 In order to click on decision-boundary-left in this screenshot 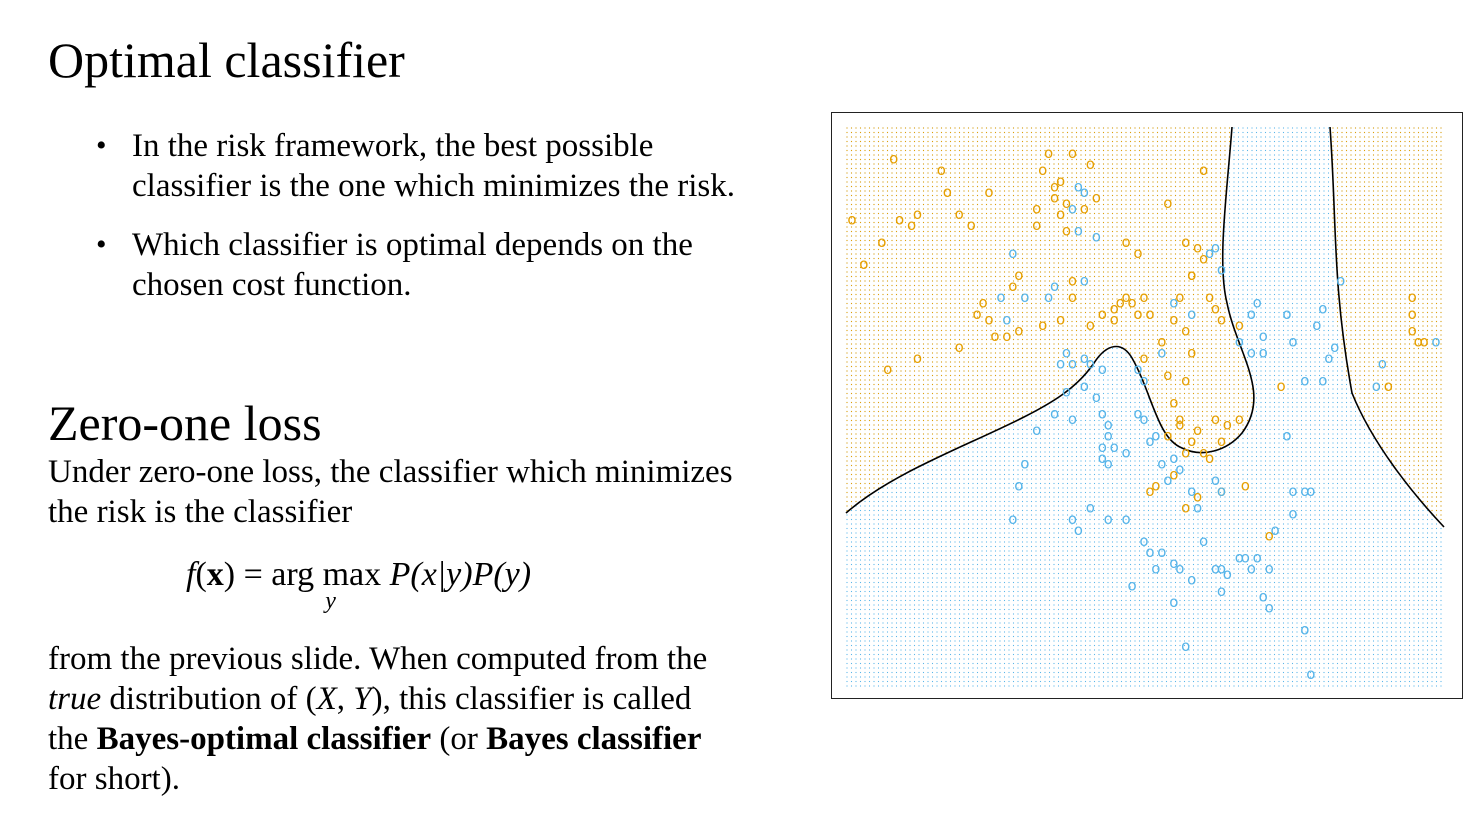, I will do `click(1050, 320)`.